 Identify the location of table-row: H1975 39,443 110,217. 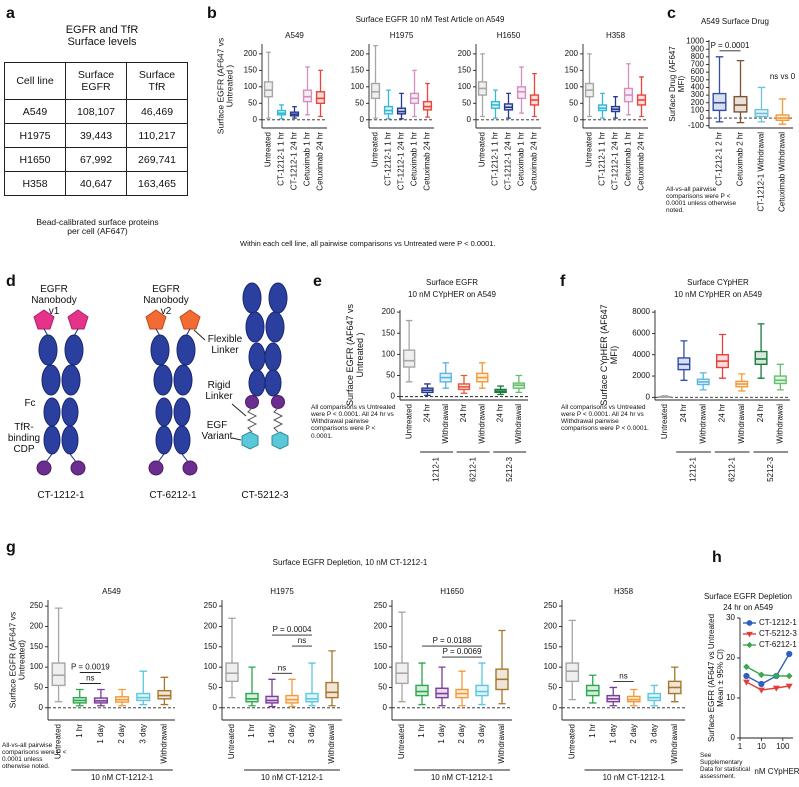
(96, 135).